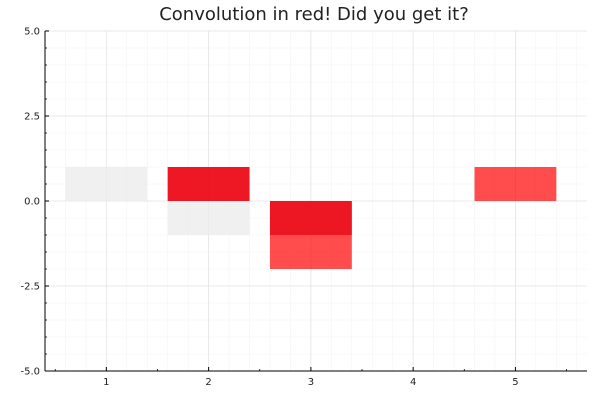  I want to click on y-tick-label: 2.5, so click(32, 117).